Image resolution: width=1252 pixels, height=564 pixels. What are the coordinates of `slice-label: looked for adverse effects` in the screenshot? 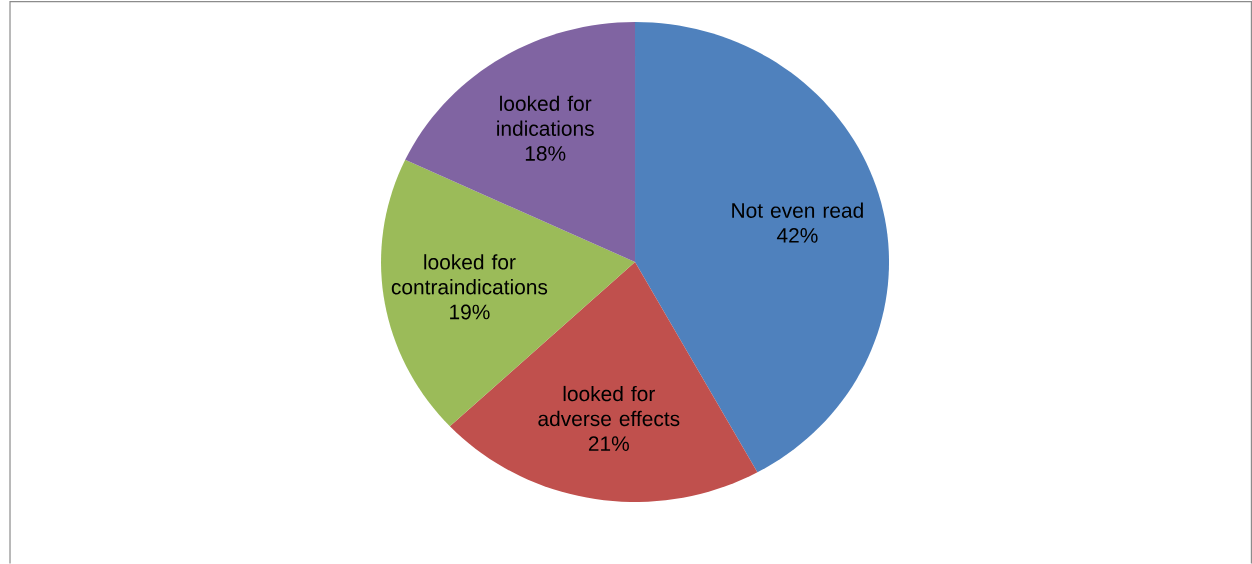 It's located at (609, 406).